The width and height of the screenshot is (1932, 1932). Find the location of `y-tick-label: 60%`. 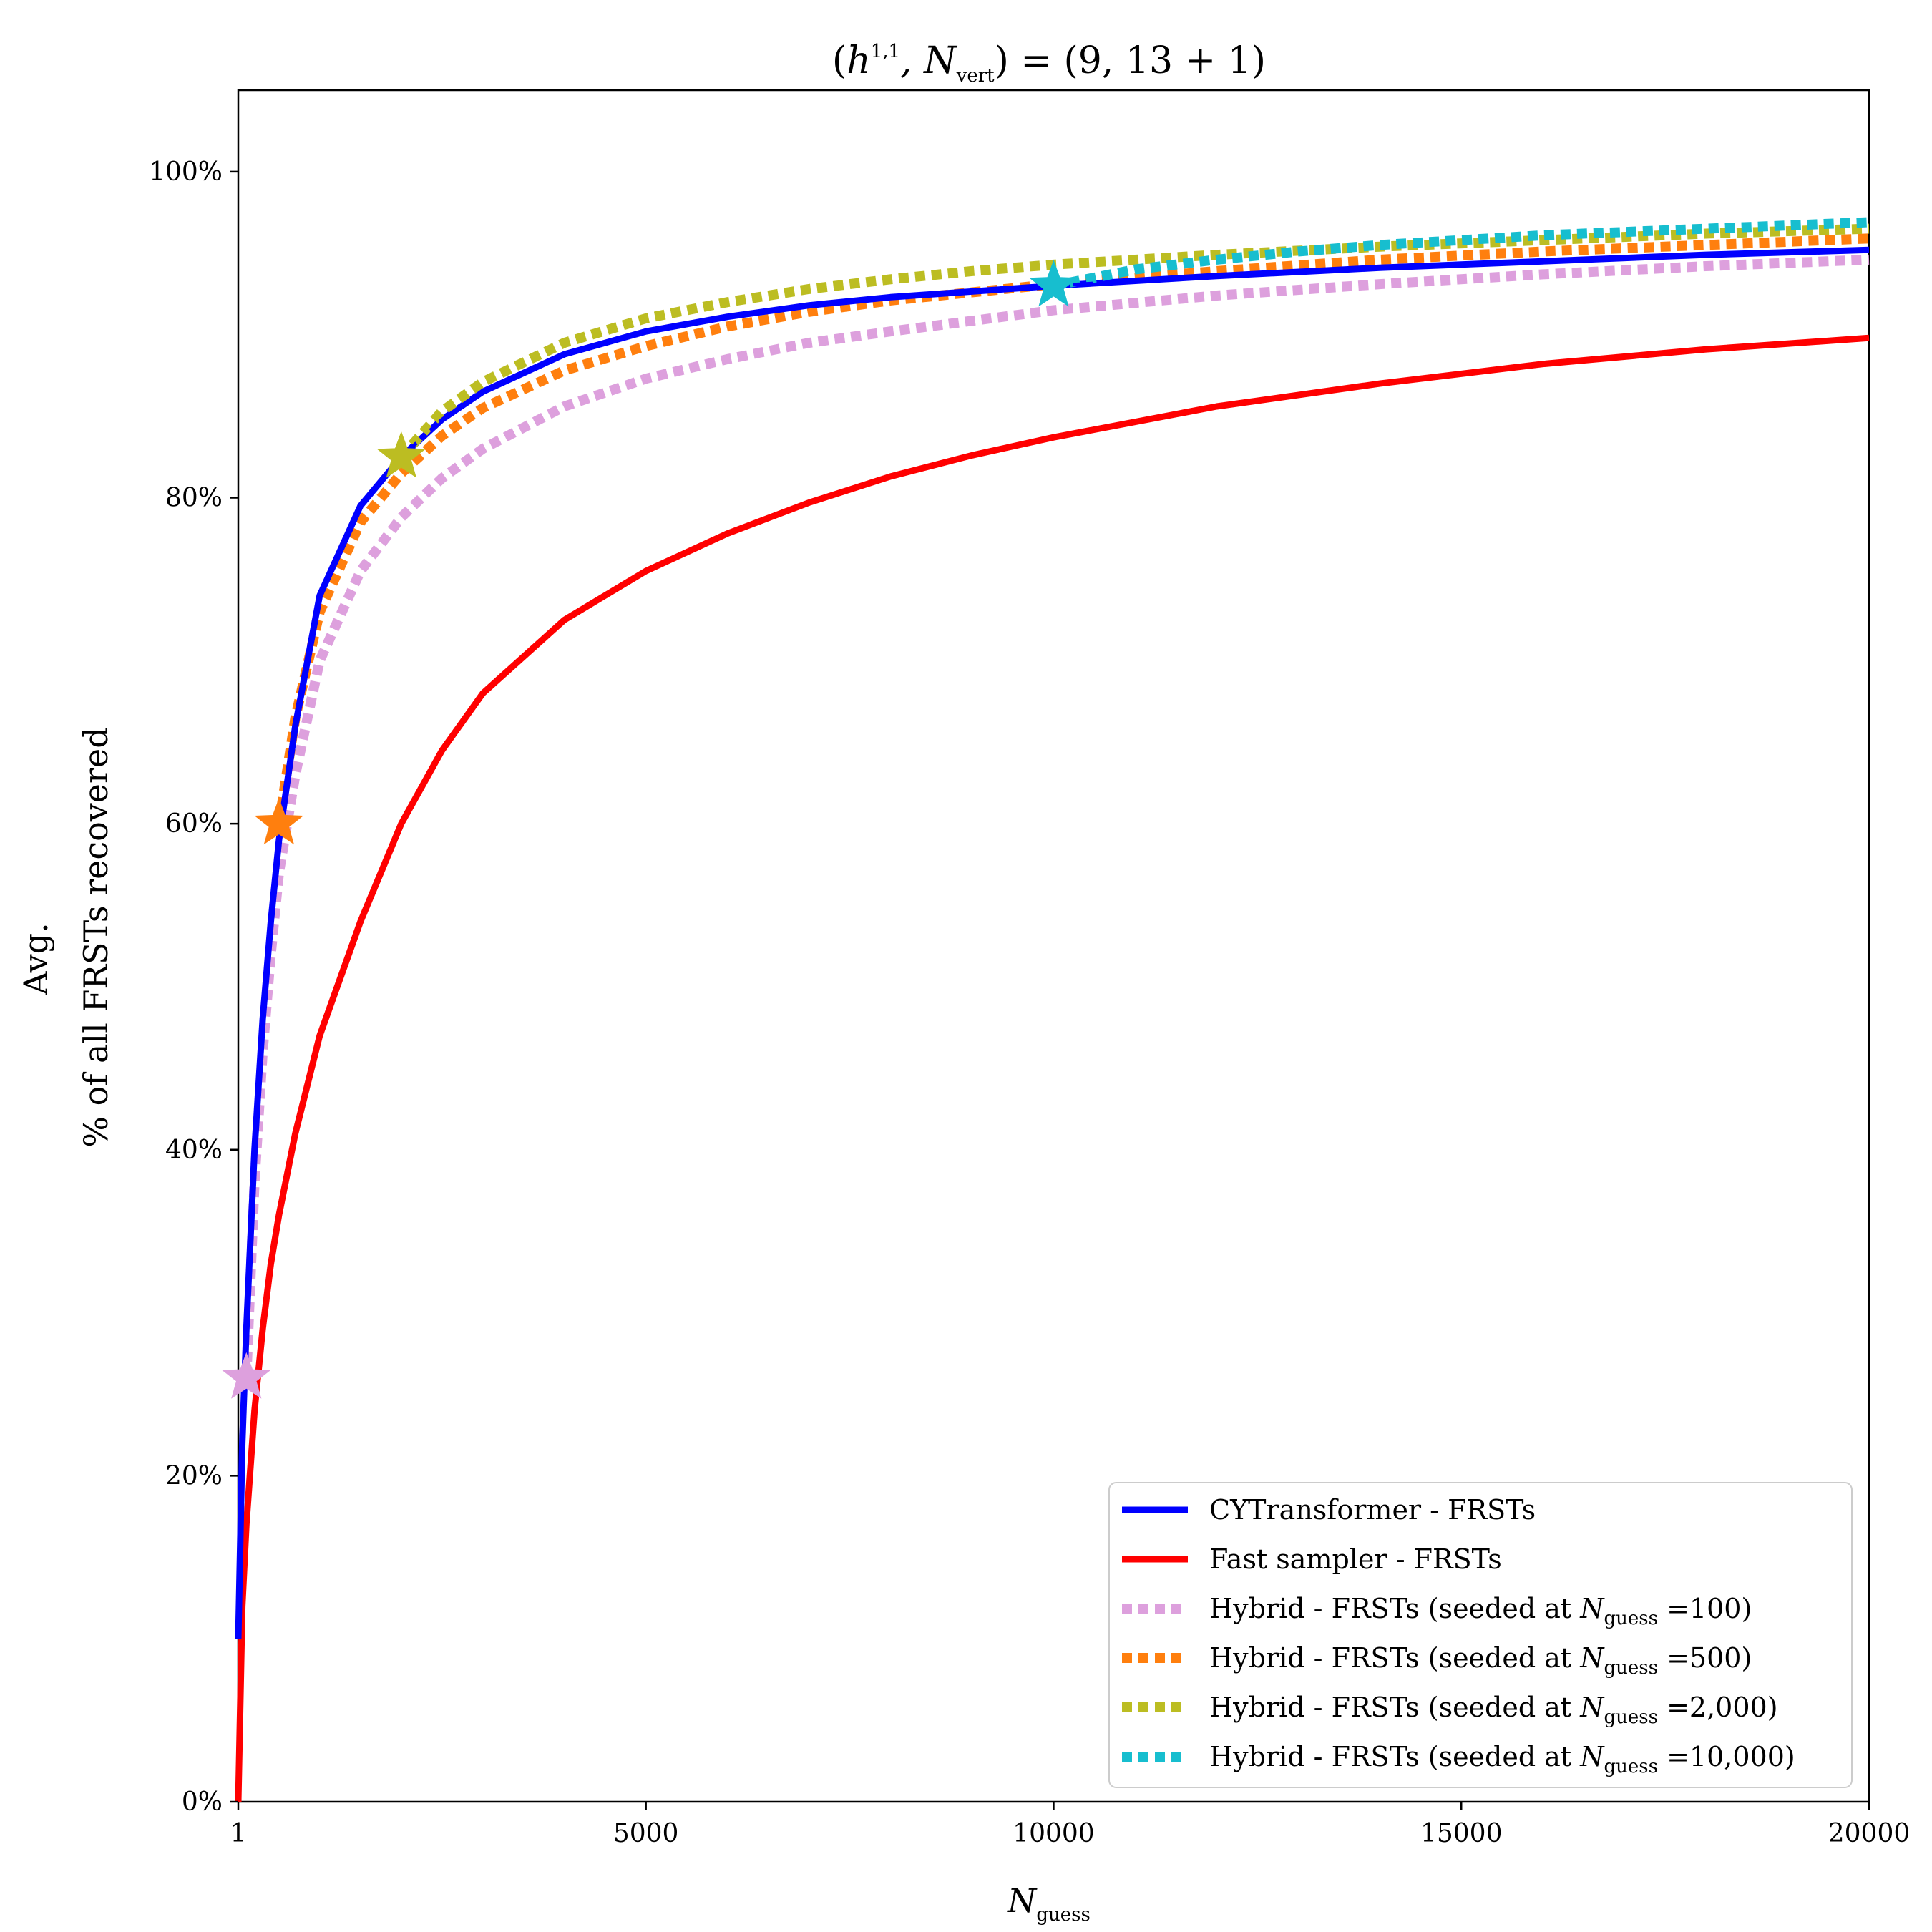

y-tick-label: 60% is located at coordinates (194, 824).